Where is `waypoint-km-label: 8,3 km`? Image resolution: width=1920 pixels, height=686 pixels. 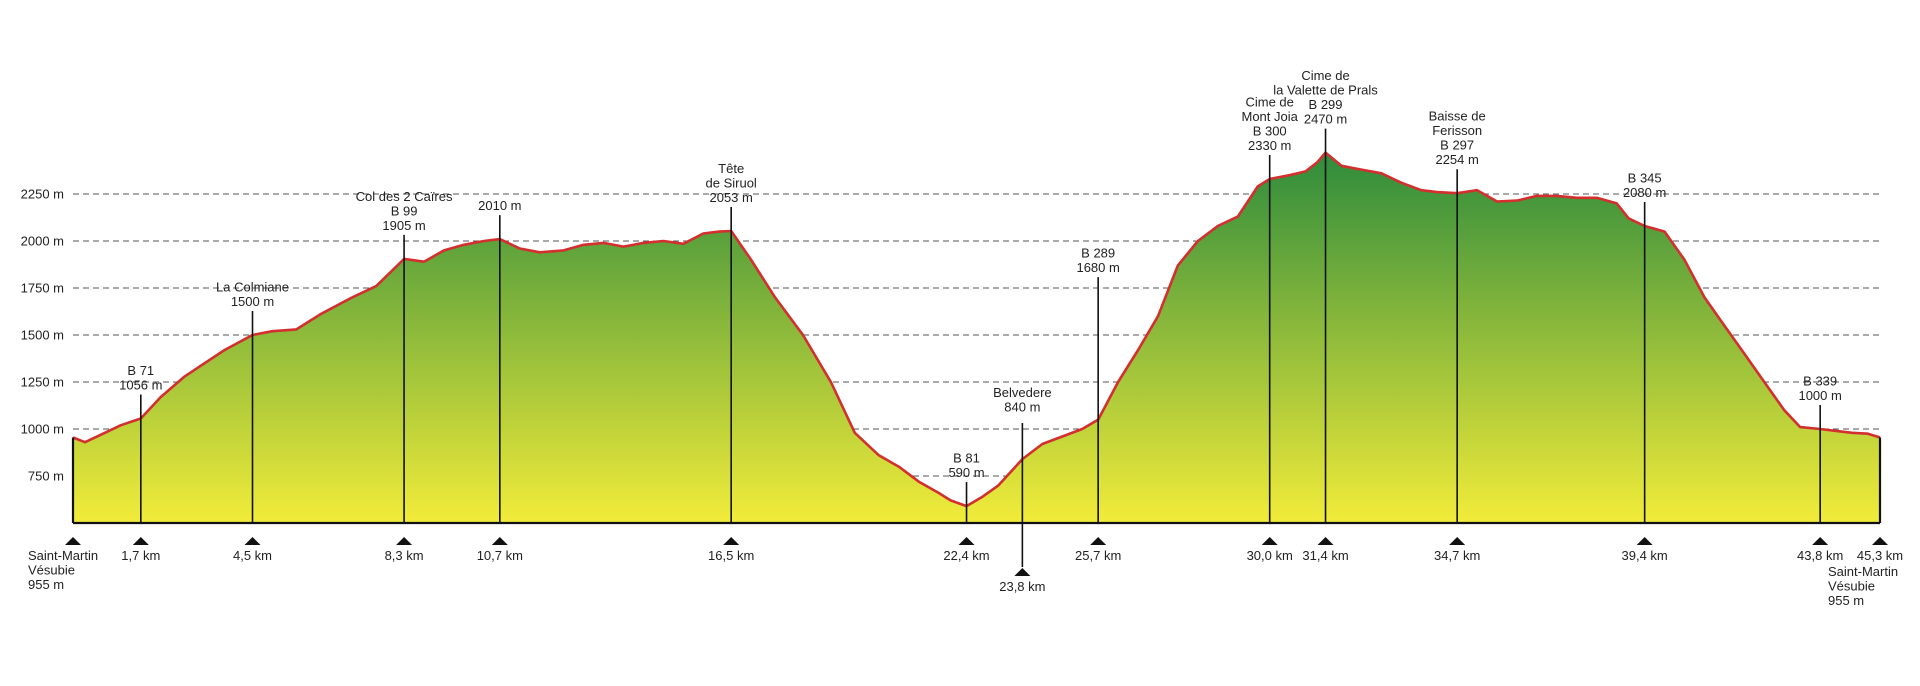 waypoint-km-label: 8,3 km is located at coordinates (404, 555).